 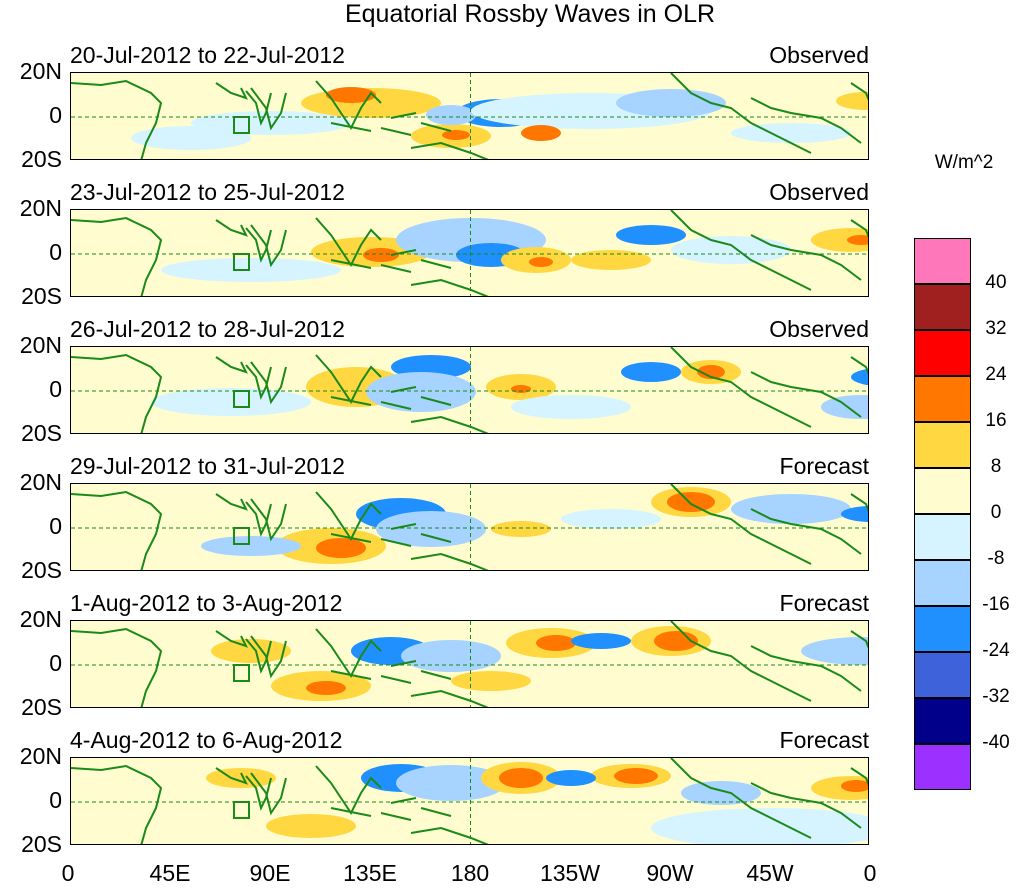 I want to click on panel-date-range: 20-Jul-2012 to 22-Jul-2012, so click(x=207, y=55).